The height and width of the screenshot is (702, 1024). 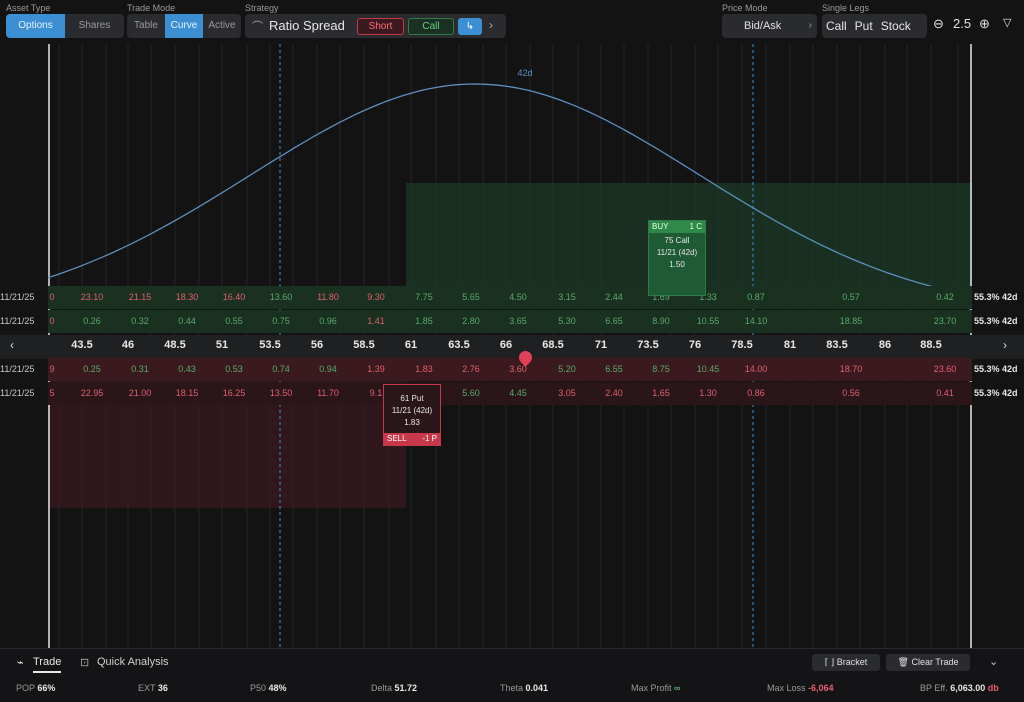 What do you see at coordinates (317, 345) in the screenshot?
I see `strike-price: 56` at bounding box center [317, 345].